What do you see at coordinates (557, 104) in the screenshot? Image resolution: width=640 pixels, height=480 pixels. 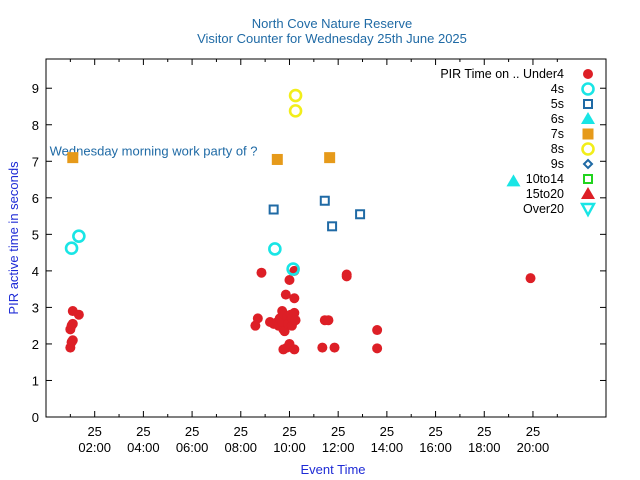 I see `legend-label: 5s` at bounding box center [557, 104].